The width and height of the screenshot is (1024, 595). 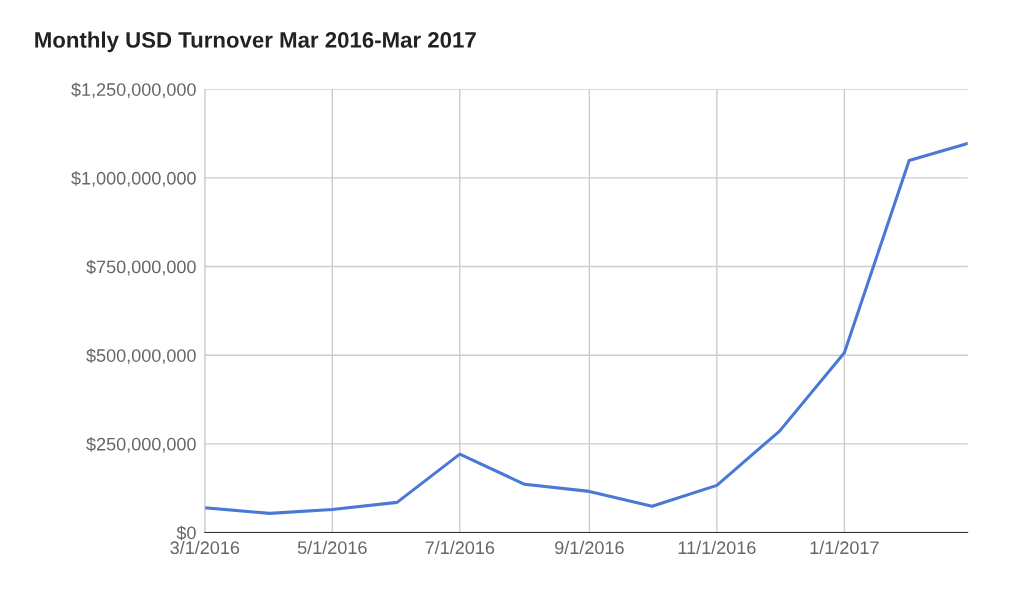 I want to click on x-tick-label: 11/1/2016, so click(x=717, y=547).